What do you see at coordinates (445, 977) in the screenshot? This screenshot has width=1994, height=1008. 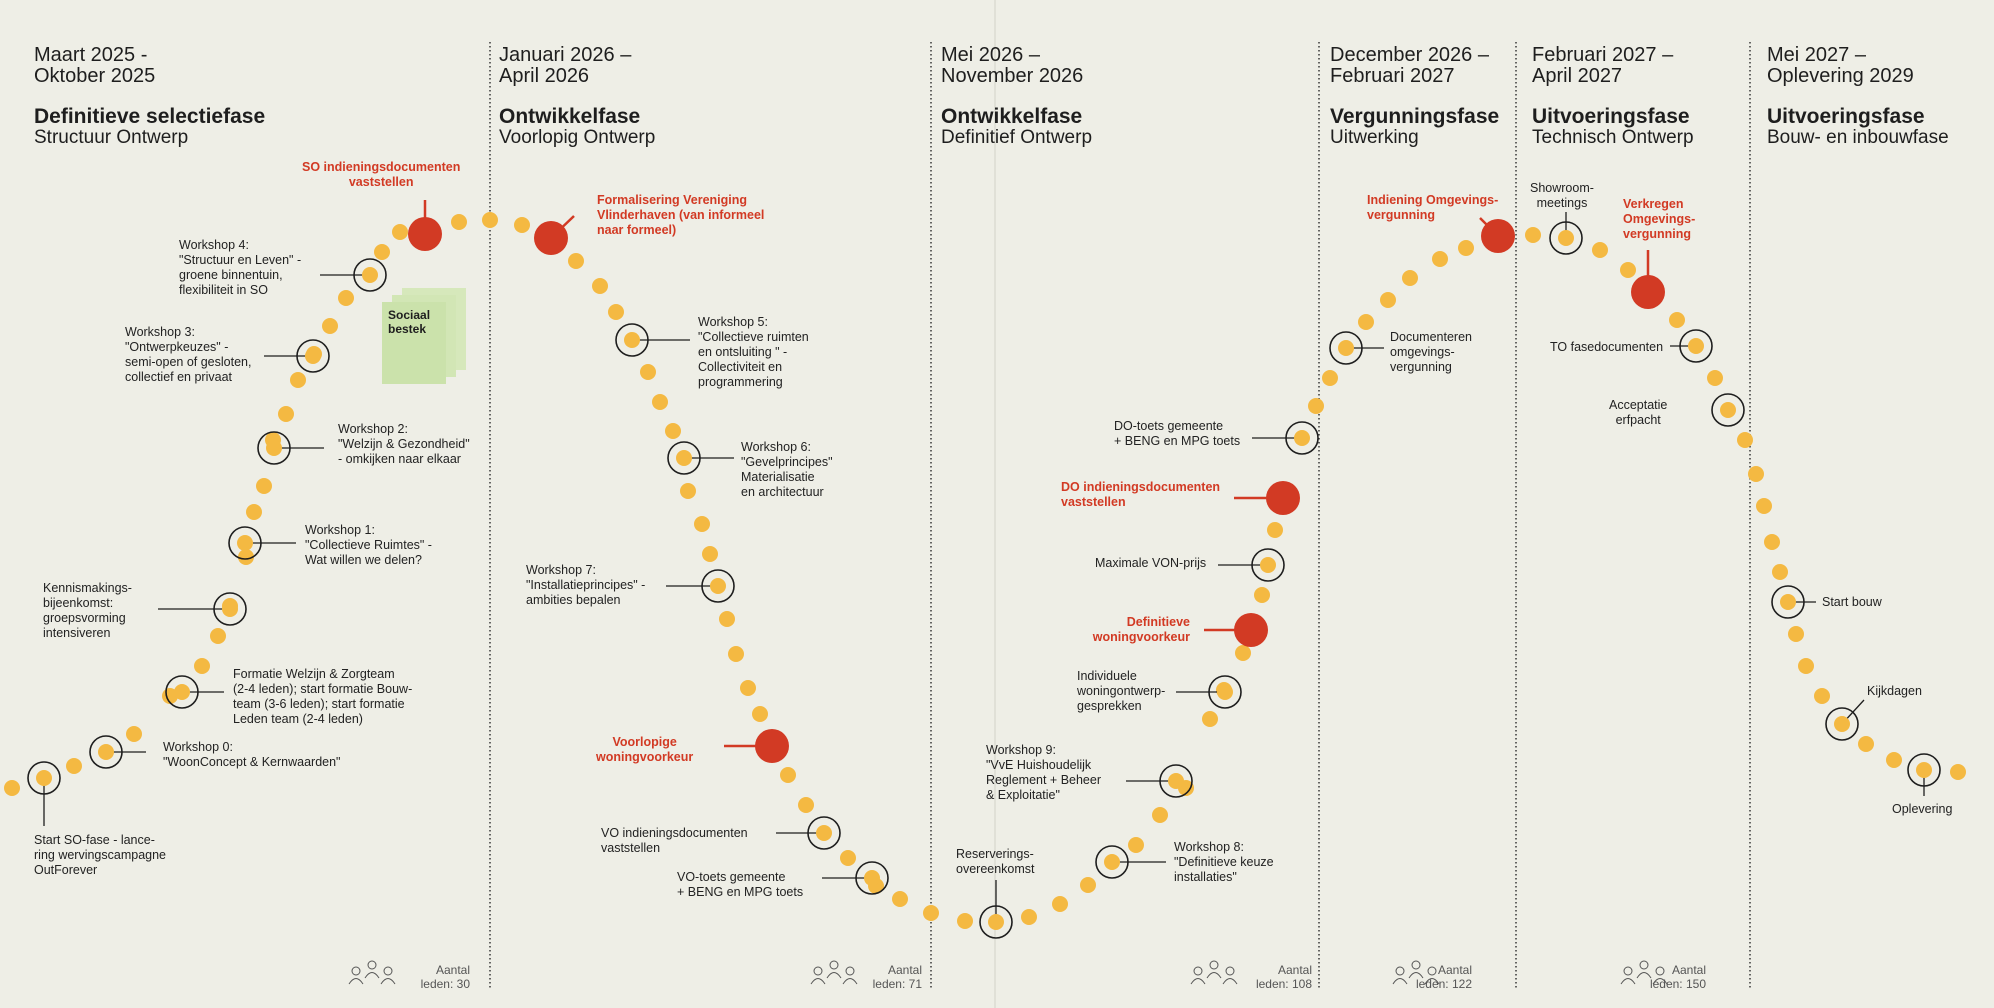 I see `member-count-1: Aantal leden: 30` at bounding box center [445, 977].